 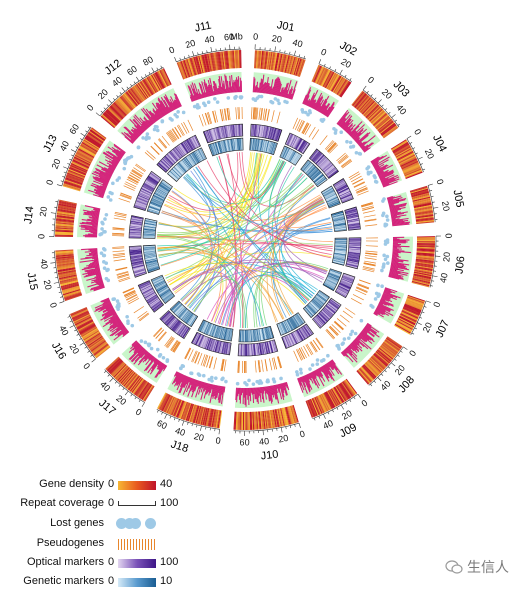 What do you see at coordinates (415, 155) in the screenshot?
I see `axis-arc` at bounding box center [415, 155].